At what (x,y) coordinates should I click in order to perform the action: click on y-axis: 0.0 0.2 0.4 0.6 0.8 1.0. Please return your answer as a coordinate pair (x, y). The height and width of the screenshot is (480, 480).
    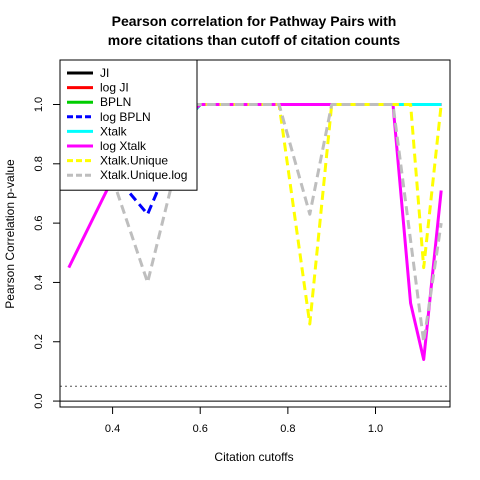
    Looking at the image, I should click on (46, 253).